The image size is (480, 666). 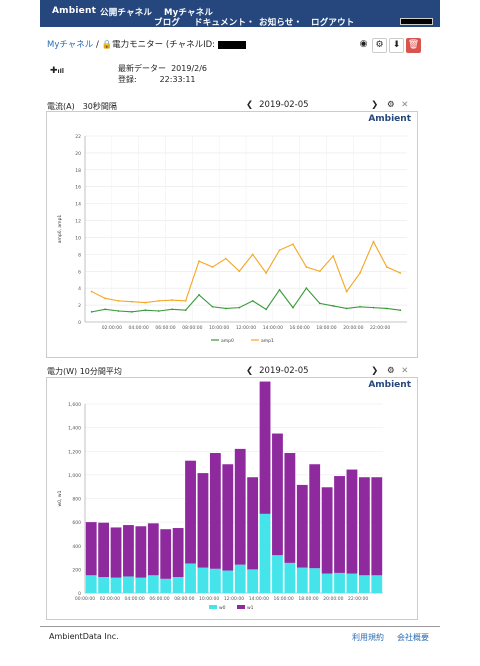 What do you see at coordinates (333, 23) in the screenshot?
I see `nav-logout: ログアウト` at bounding box center [333, 23].